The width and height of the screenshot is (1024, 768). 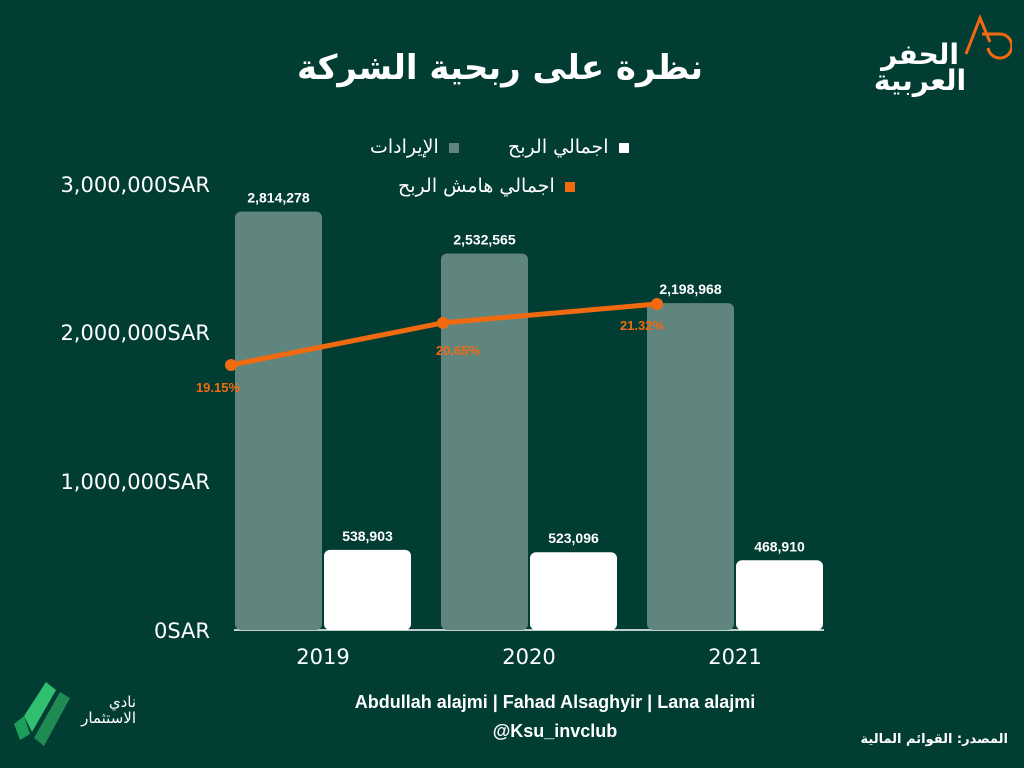 What do you see at coordinates (642, 325) in the screenshot?
I see `margin-value-label: 21.32%` at bounding box center [642, 325].